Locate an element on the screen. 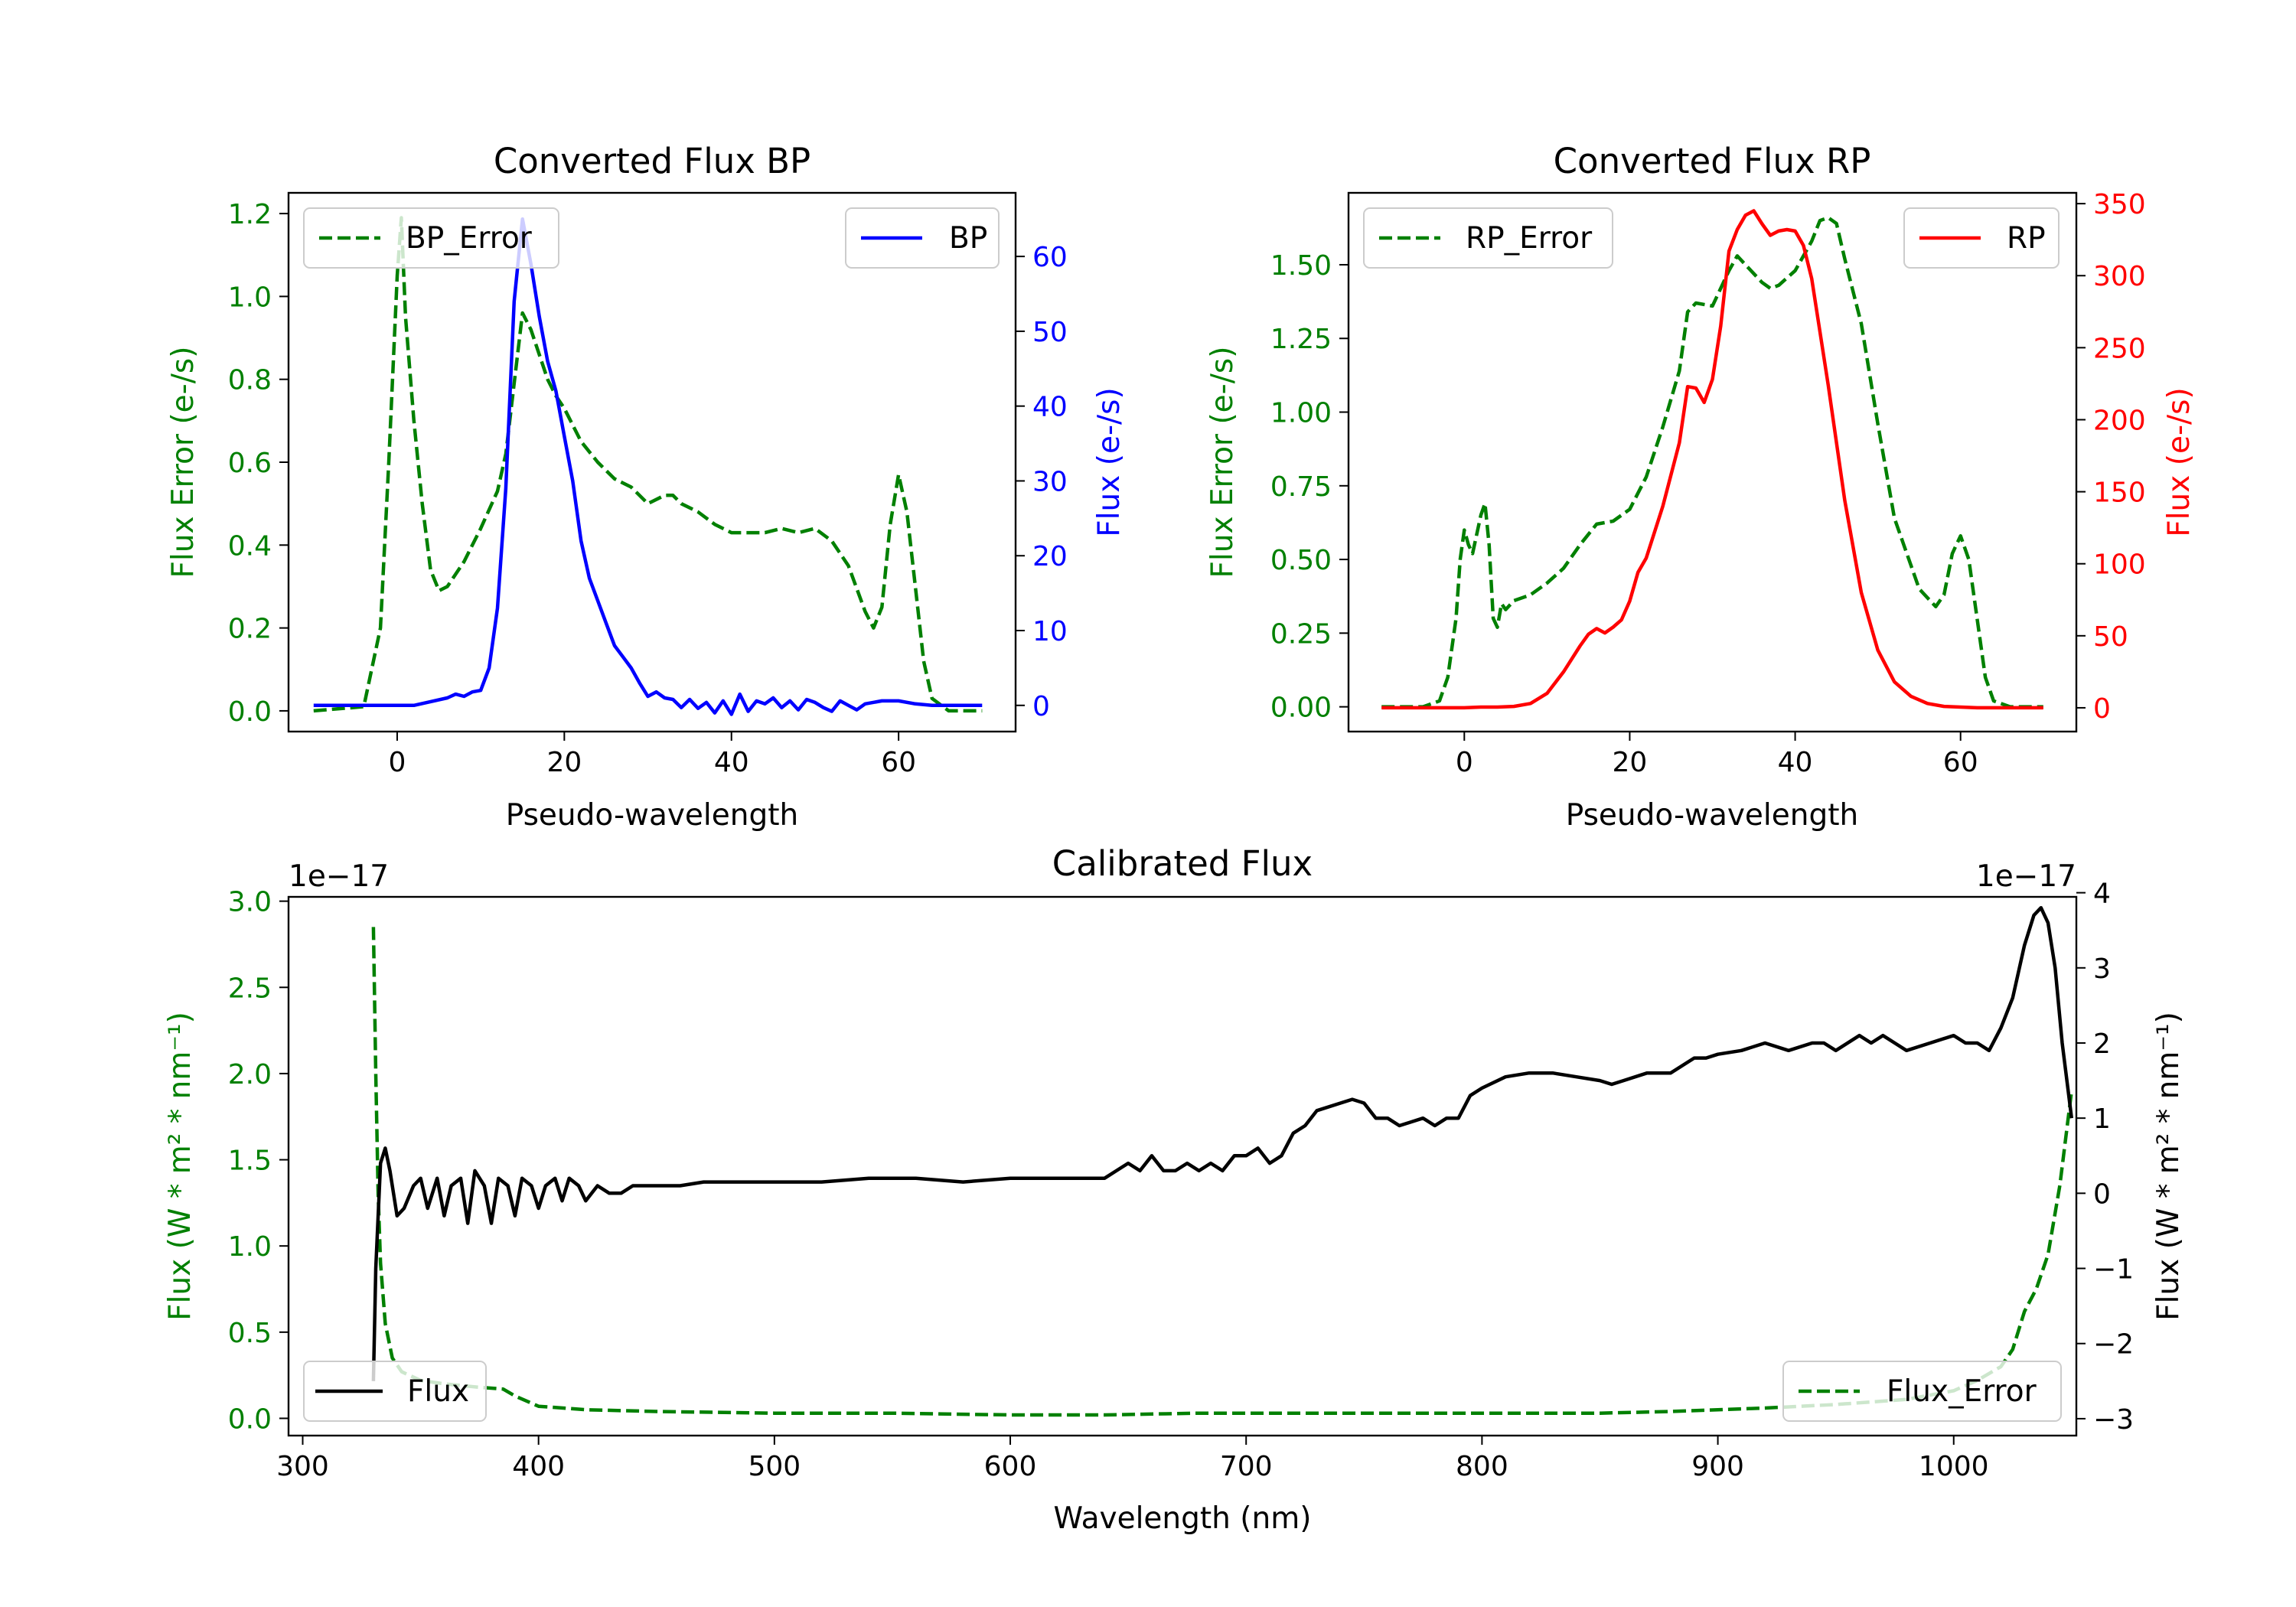 The height and width of the screenshot is (1607, 2296). calibrated-left-y-tick-label: 0.5 is located at coordinates (250, 1333).